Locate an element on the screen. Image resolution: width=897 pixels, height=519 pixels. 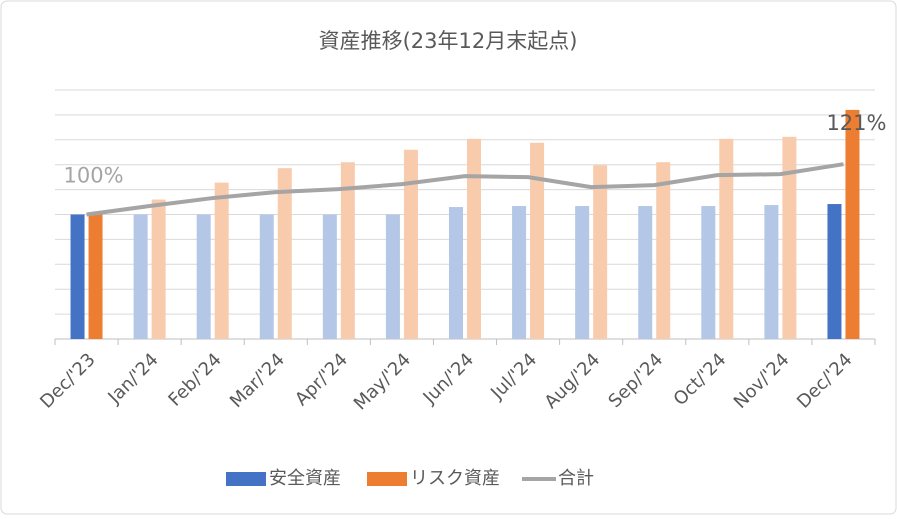
chart-title: 資産推移(23年12月末起点) is located at coordinates (448, 41).